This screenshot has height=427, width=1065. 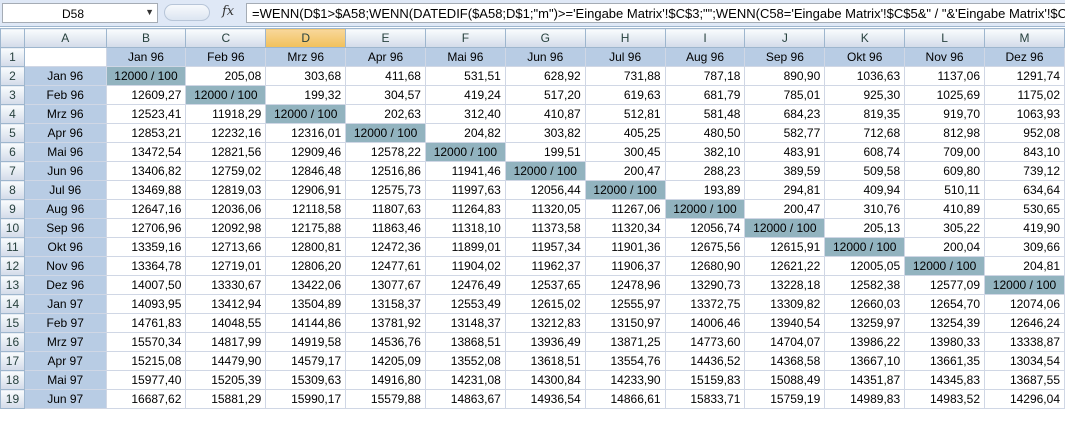 I want to click on cell: 480,50, so click(x=705, y=133).